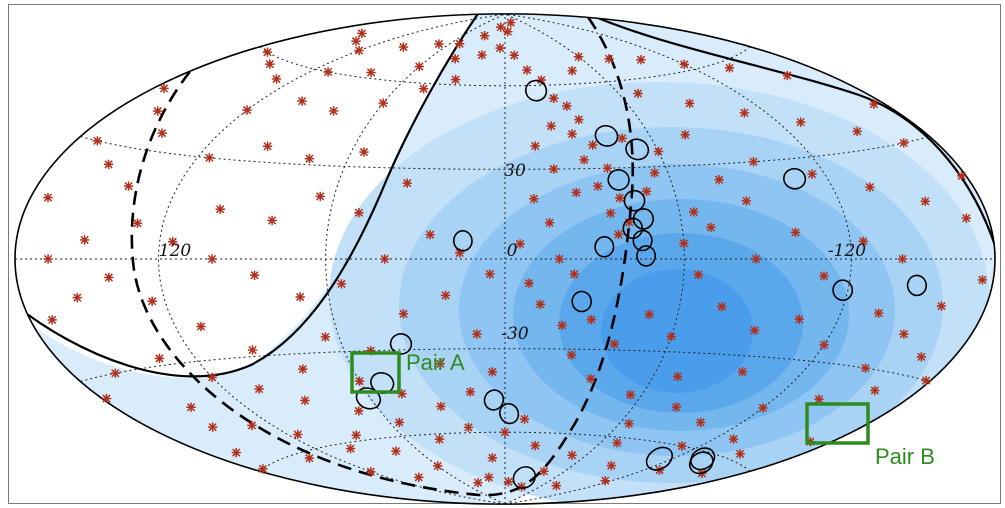  What do you see at coordinates (837, 423) in the screenshot?
I see `pair-b-box` at bounding box center [837, 423].